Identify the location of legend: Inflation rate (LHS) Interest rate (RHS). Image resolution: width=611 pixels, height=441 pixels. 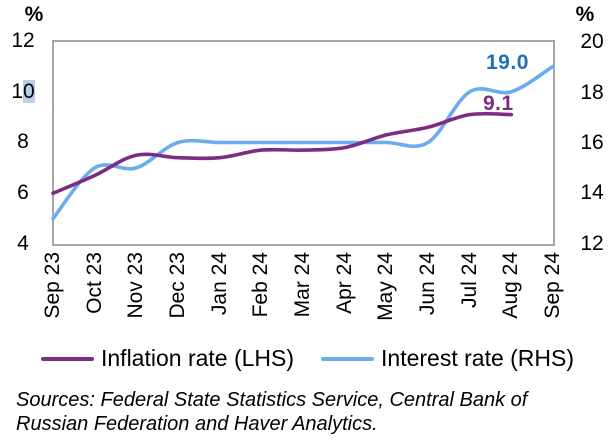
(307, 358).